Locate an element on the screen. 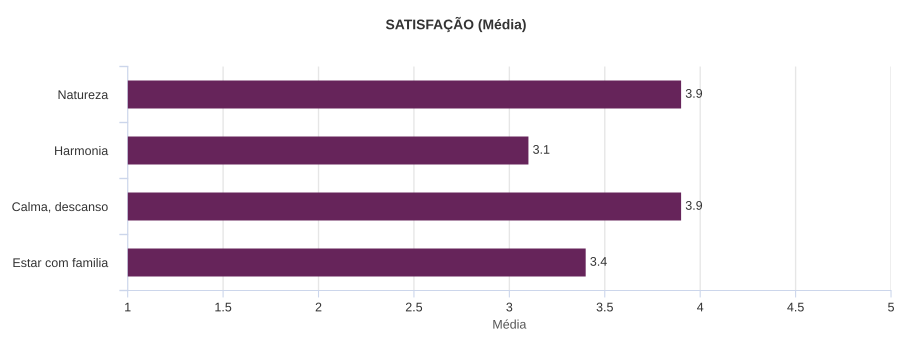 Image resolution: width=912 pixels, height=350 pixels. chart-title: SATISFAÇÃO (Média) is located at coordinates (456, 24).